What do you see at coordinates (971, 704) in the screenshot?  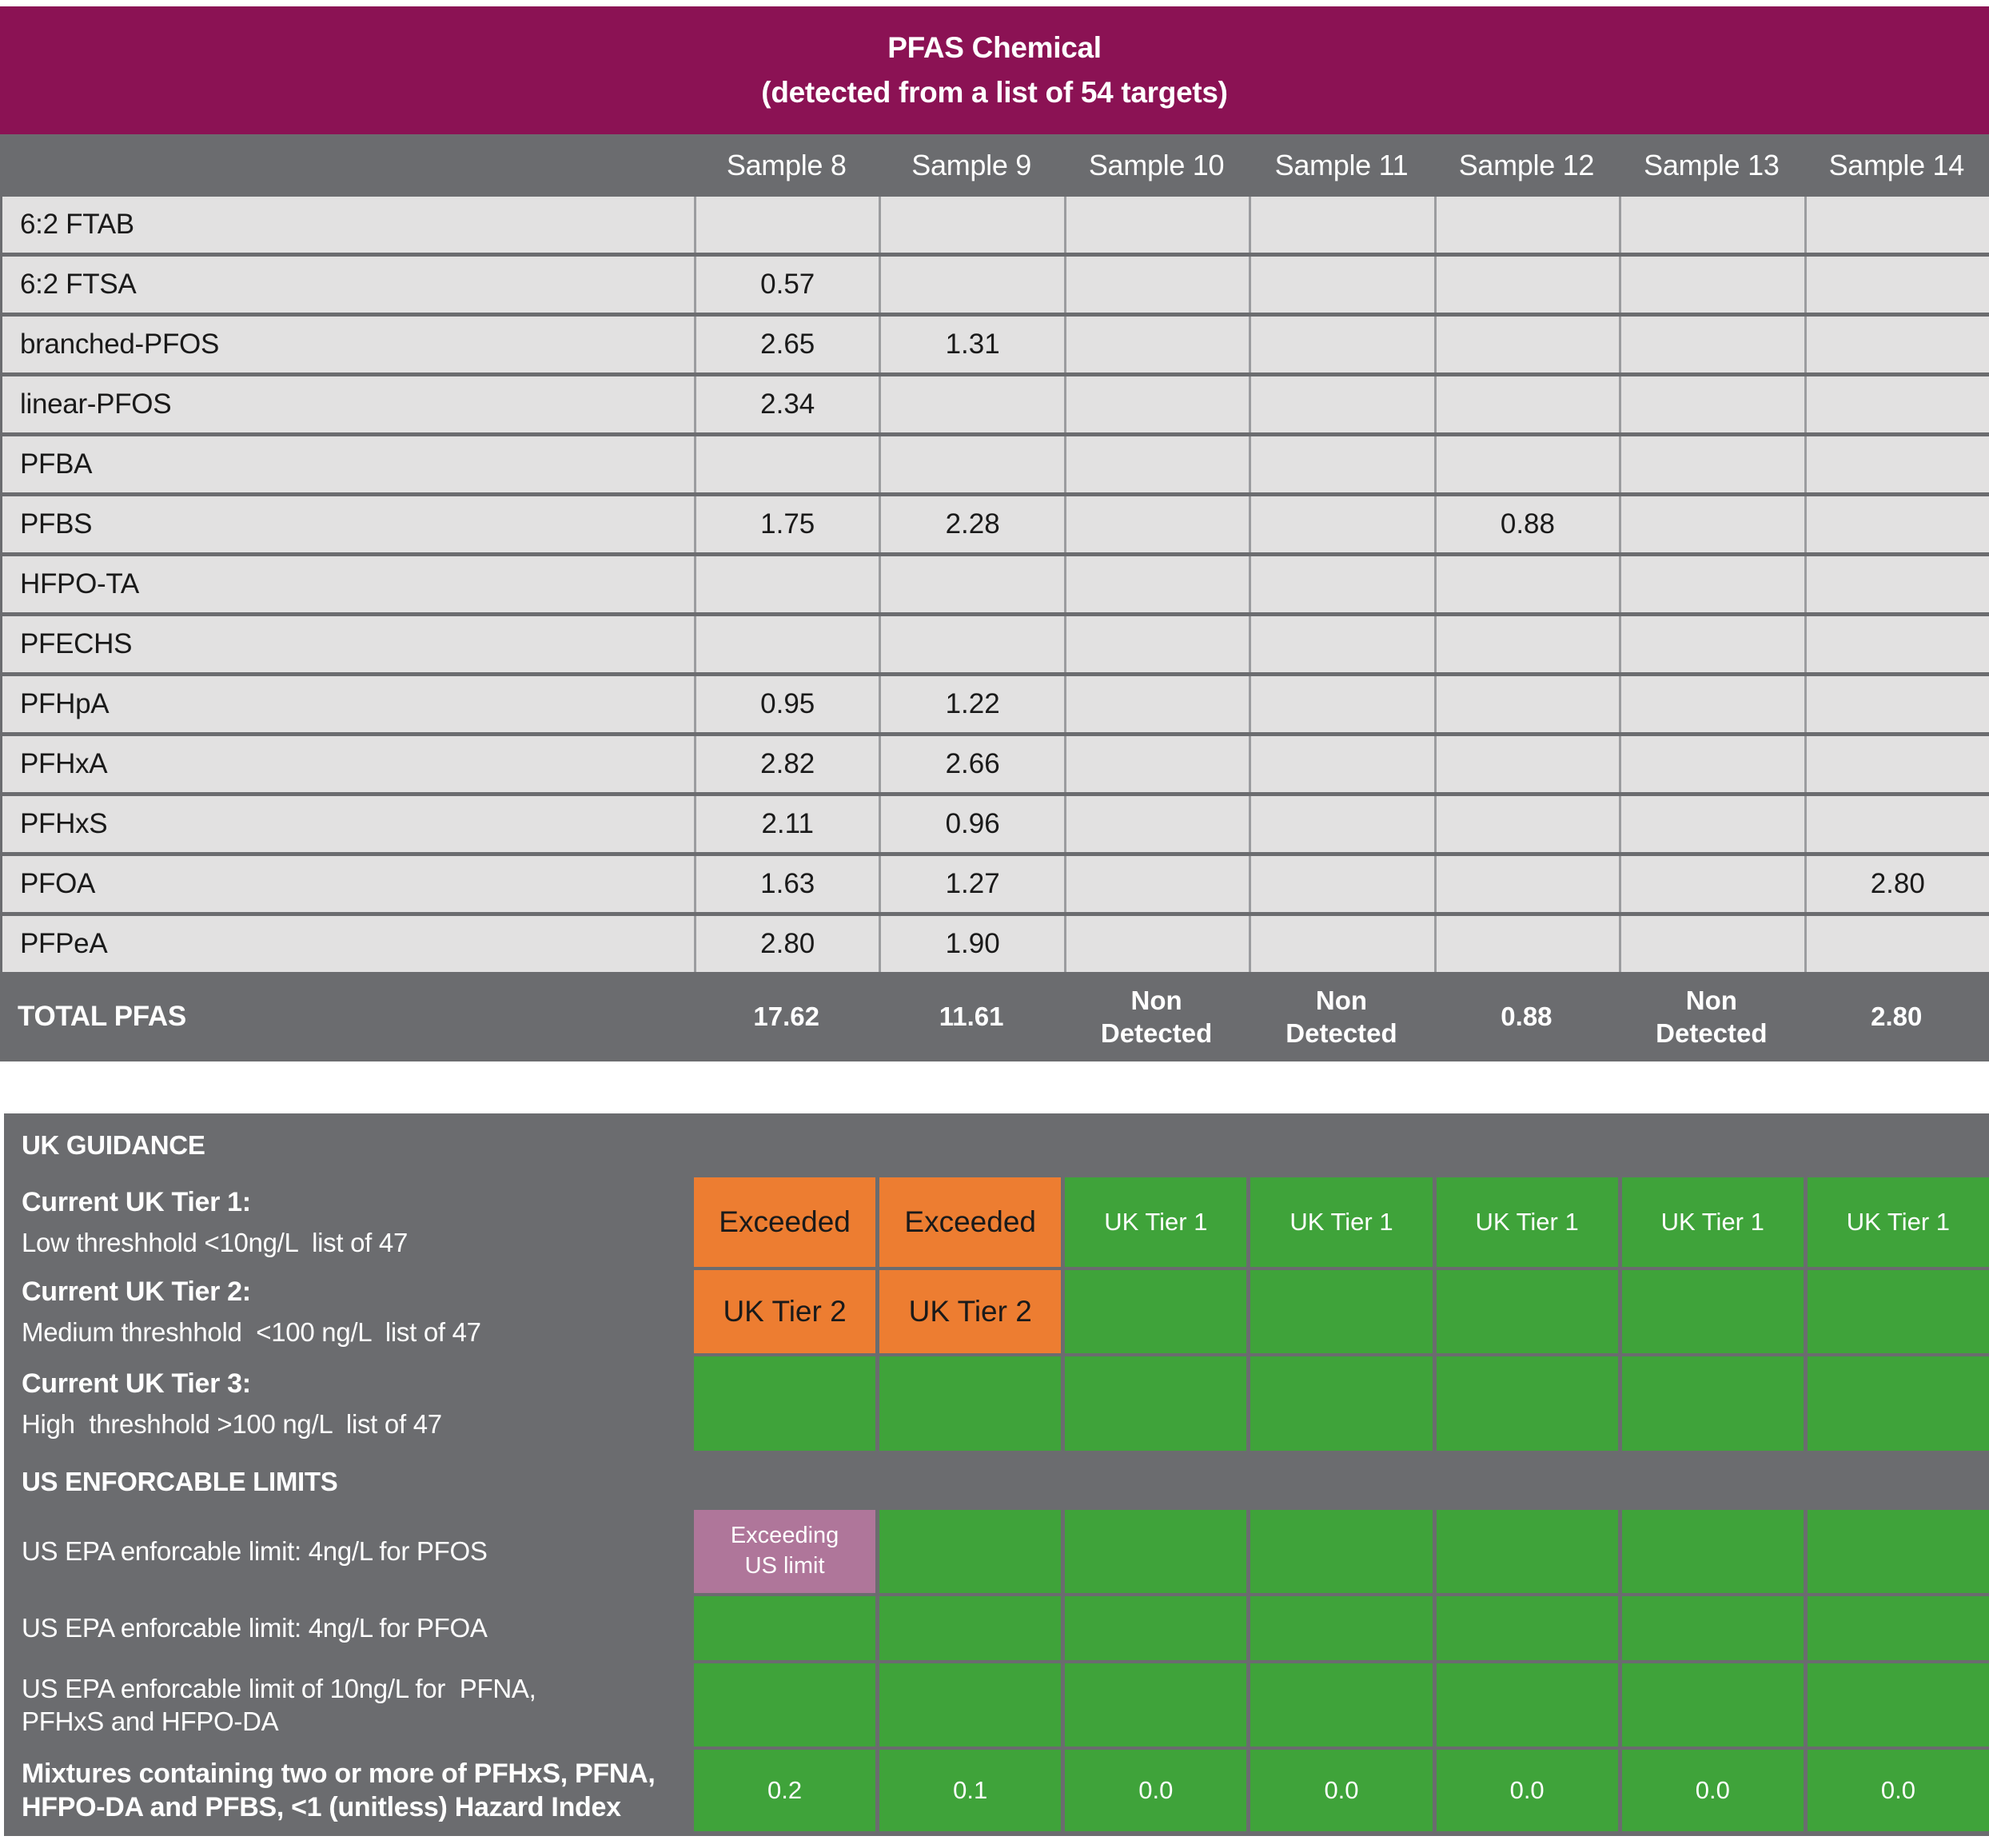 I see `value-cell: 1.22` at bounding box center [971, 704].